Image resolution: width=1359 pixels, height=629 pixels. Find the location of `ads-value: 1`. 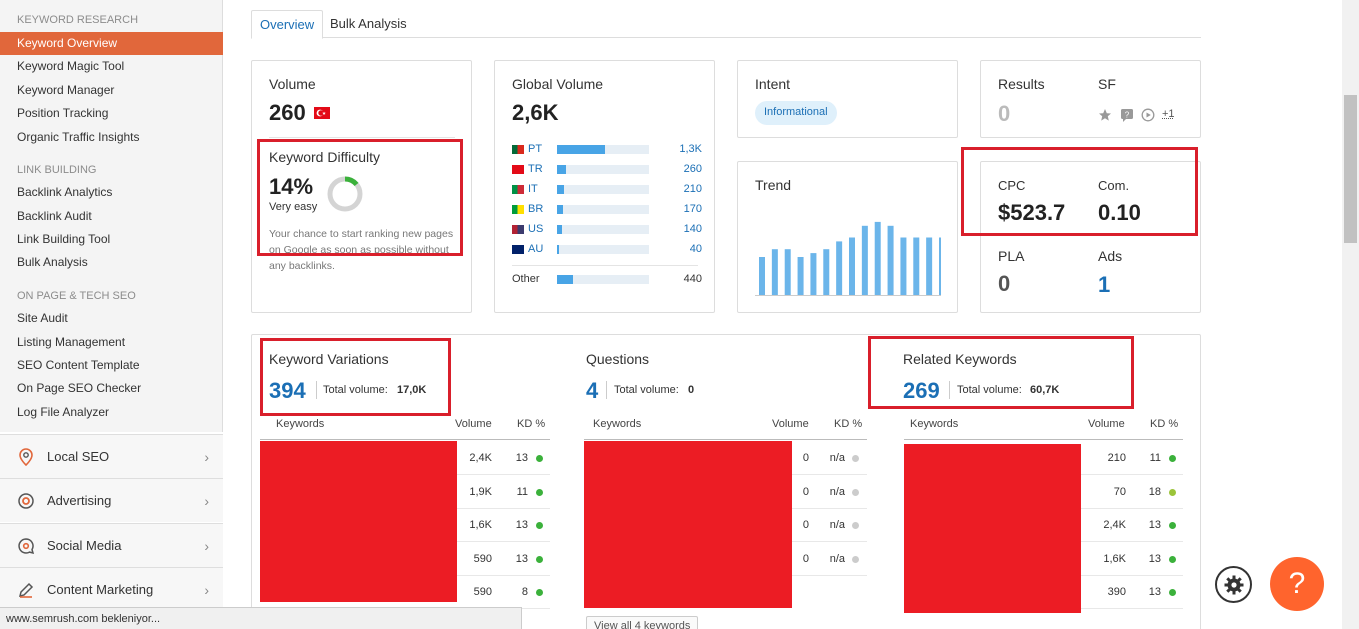

ads-value: 1 is located at coordinates (1104, 284).